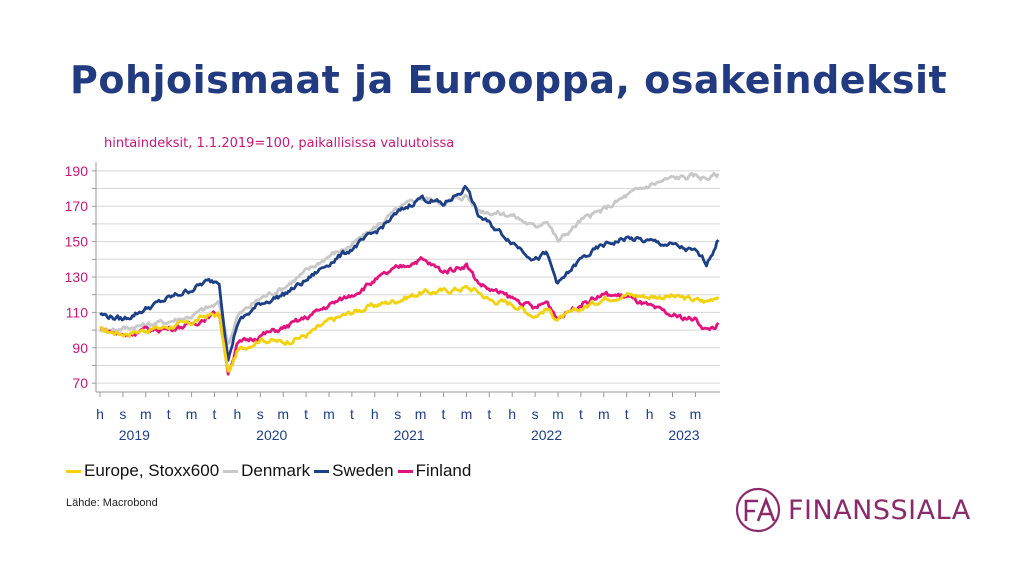 The height and width of the screenshot is (576, 1024). I want to click on x-year-label: 2022, so click(546, 435).